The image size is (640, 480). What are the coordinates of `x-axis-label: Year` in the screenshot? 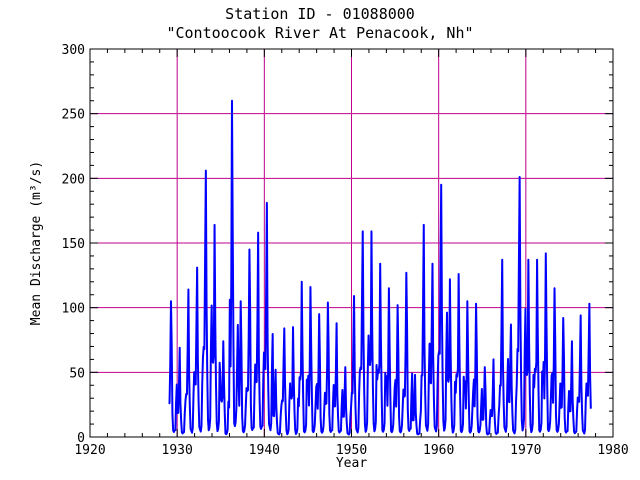 It's located at (351, 463).